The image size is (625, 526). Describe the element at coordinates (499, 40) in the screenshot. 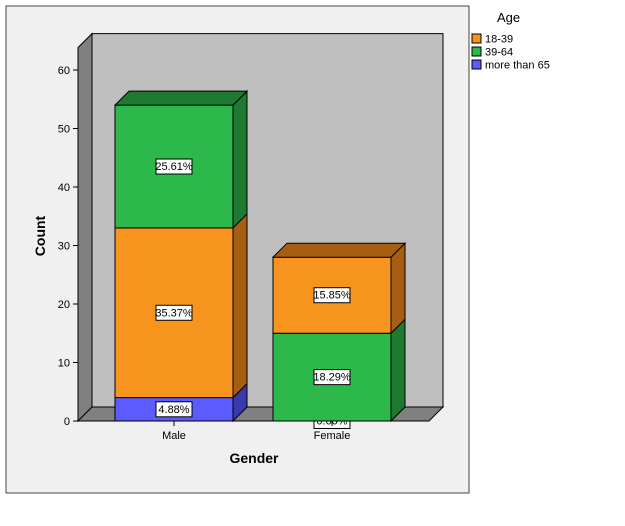

I see `legend-label-0: 18-39` at that location.